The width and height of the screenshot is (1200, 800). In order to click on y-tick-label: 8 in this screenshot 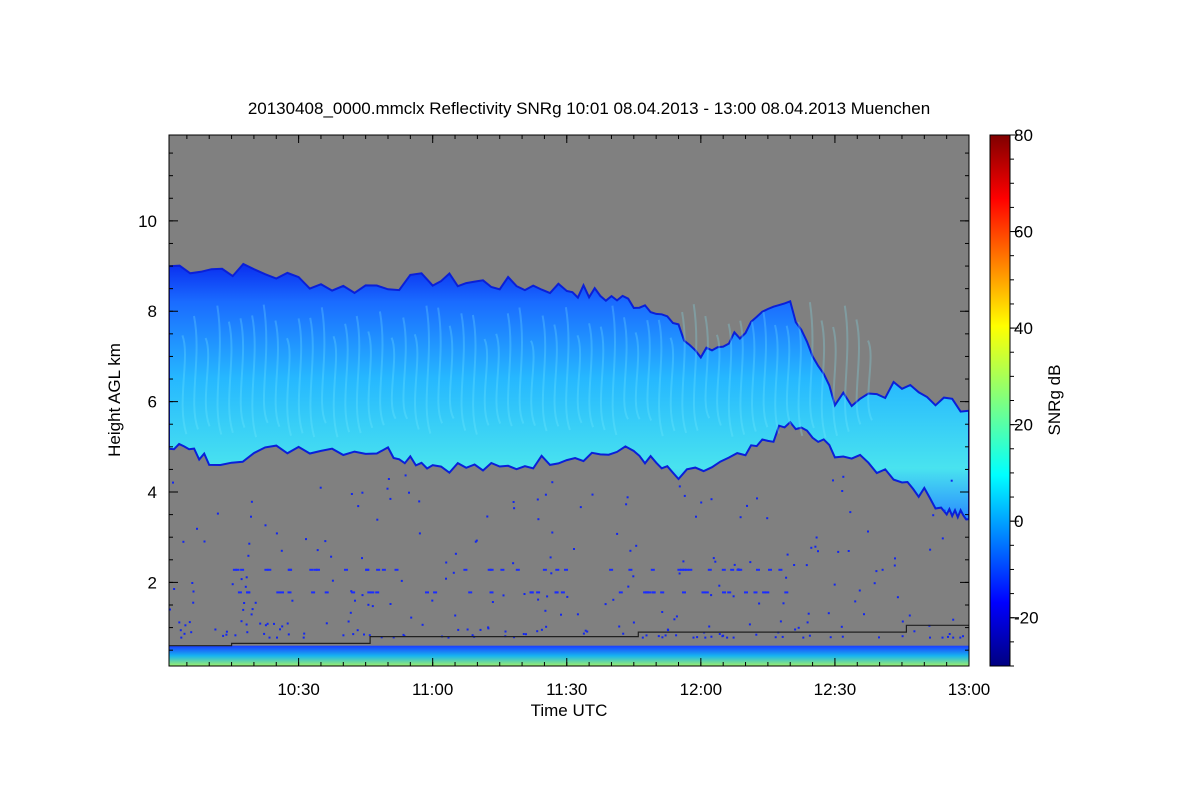, I will do `click(152, 311)`.